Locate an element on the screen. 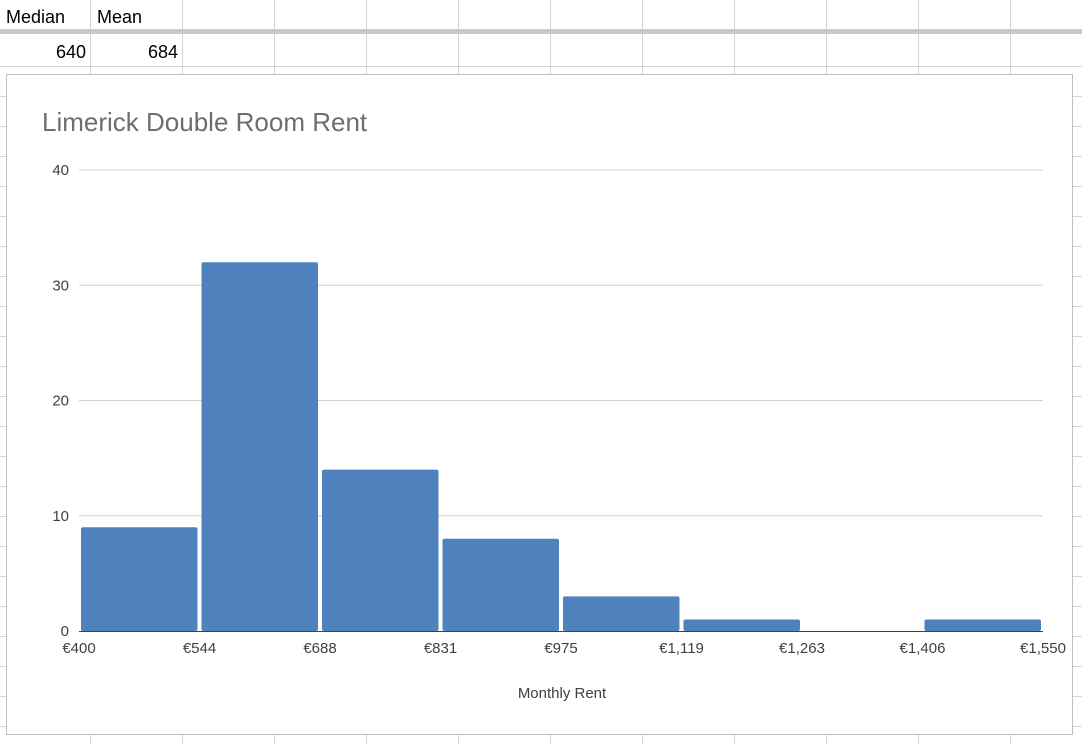 This screenshot has height=744, width=1082. value-cell-mean: 684 is located at coordinates (162, 52).